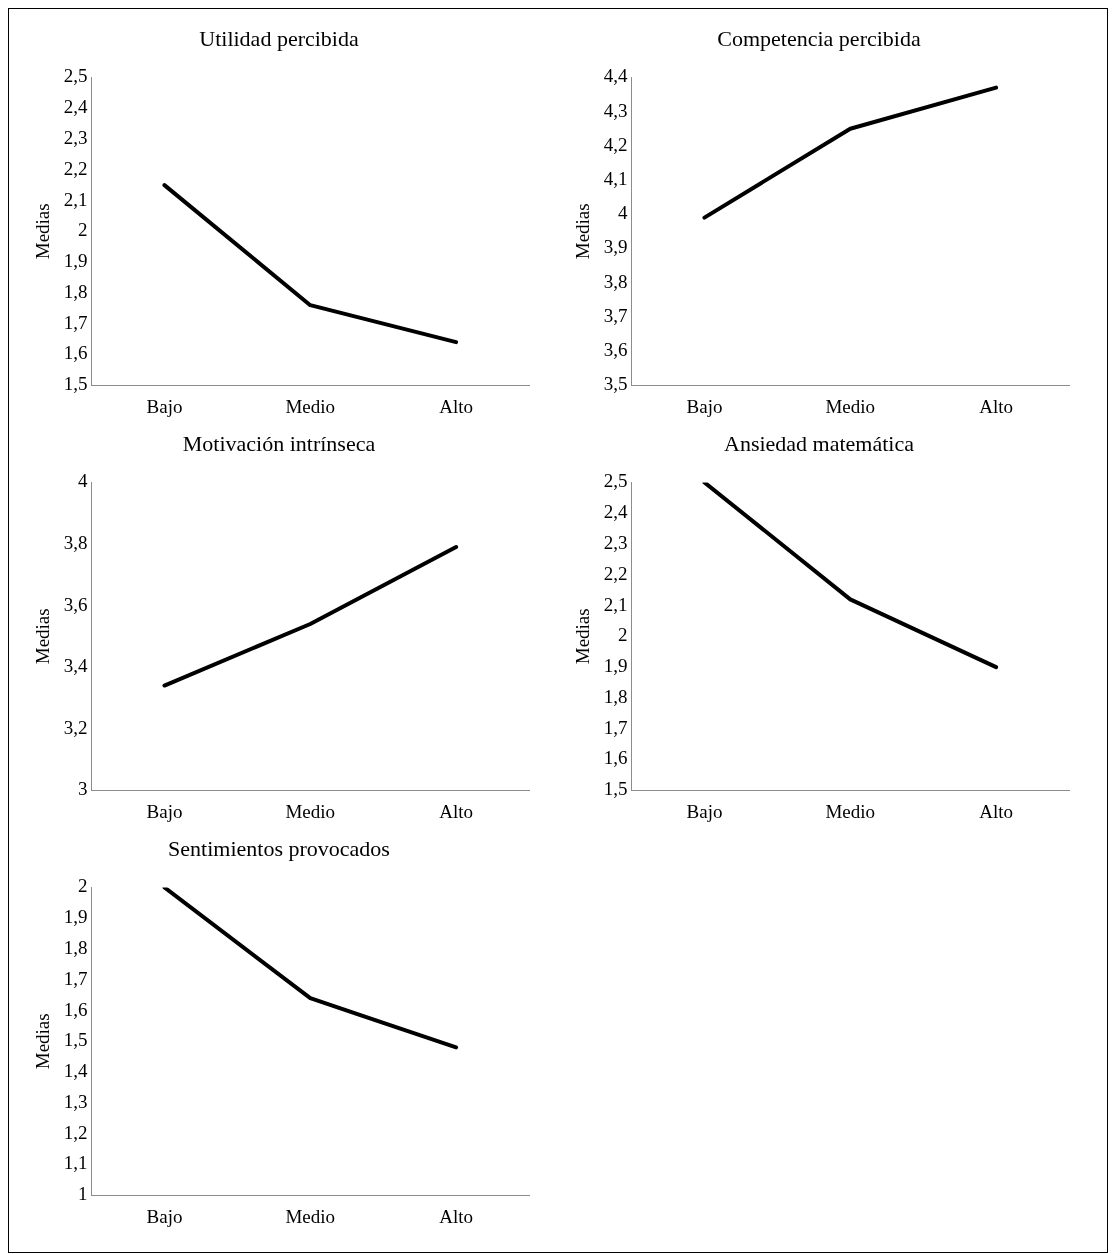 This screenshot has height=1254, width=1118. Describe the element at coordinates (616, 76) in the screenshot. I see `y-tick-label: 4,4` at that location.